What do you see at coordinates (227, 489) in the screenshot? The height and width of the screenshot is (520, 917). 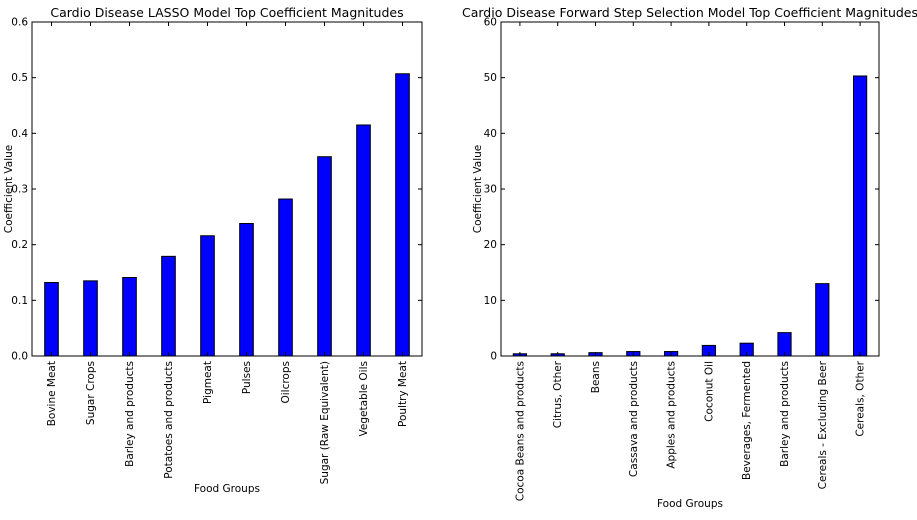 I see `lasso-x-axis-label: Food Groups` at bounding box center [227, 489].